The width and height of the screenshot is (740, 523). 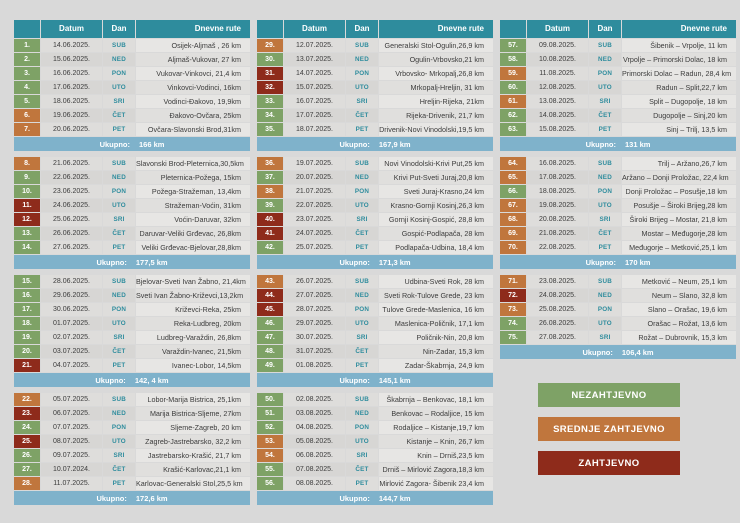 I want to click on group-total-value: 166 km, so click(x=151, y=144).